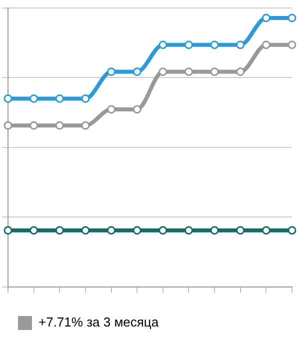 The image size is (300, 340). Describe the element at coordinates (99, 322) in the screenshot. I see `legend-label: +7.71% за 3 месяца` at that location.